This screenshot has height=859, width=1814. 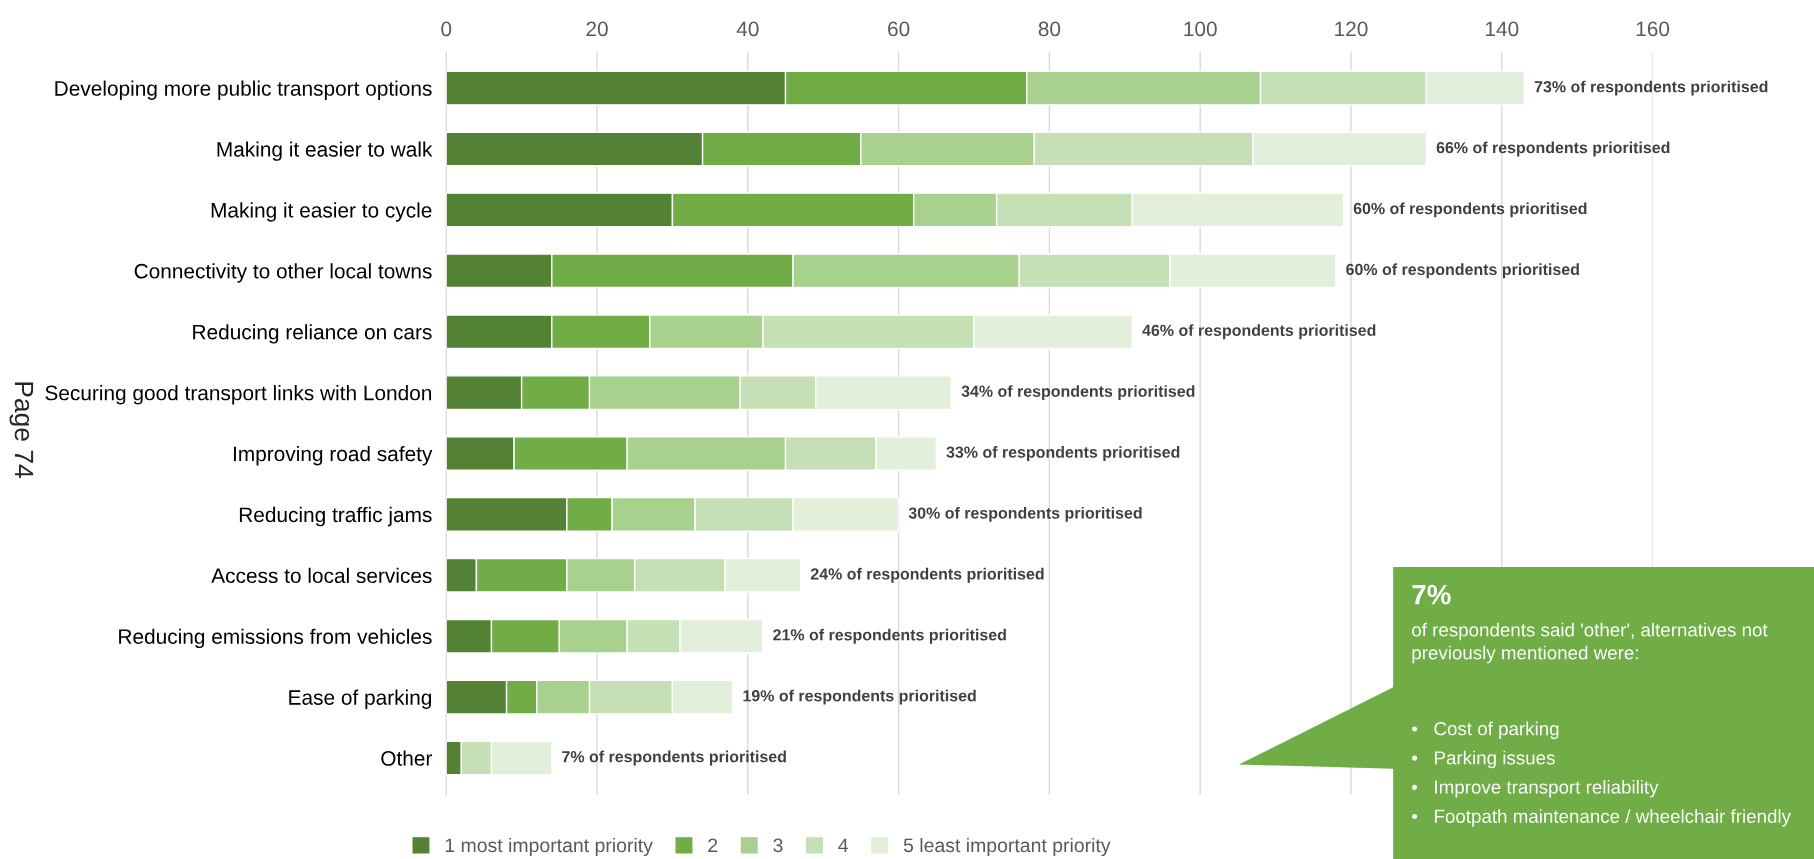 I want to click on y-tick-label: Access to local services, so click(x=321, y=575).